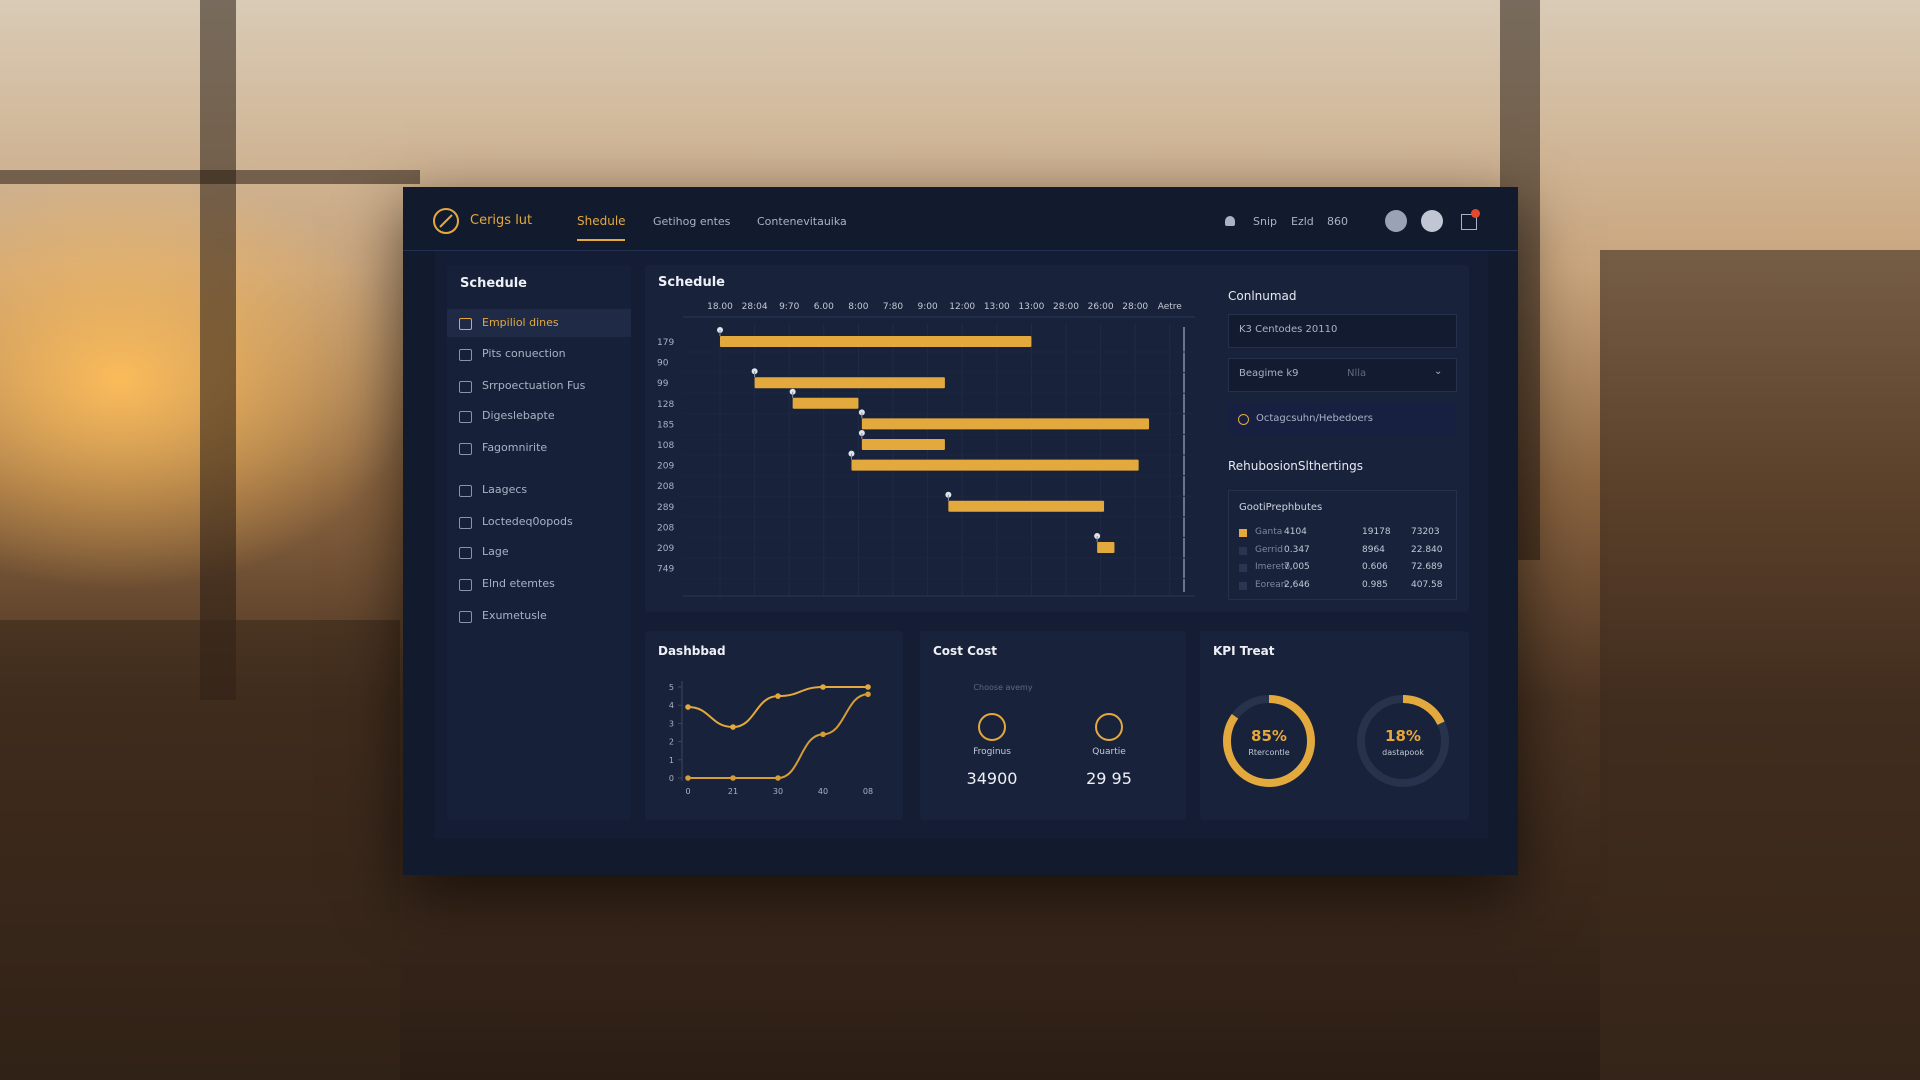 Image resolution: width=1920 pixels, height=1080 pixels. Describe the element at coordinates (601, 221) in the screenshot. I see `nav-tab: Shedule` at that location.